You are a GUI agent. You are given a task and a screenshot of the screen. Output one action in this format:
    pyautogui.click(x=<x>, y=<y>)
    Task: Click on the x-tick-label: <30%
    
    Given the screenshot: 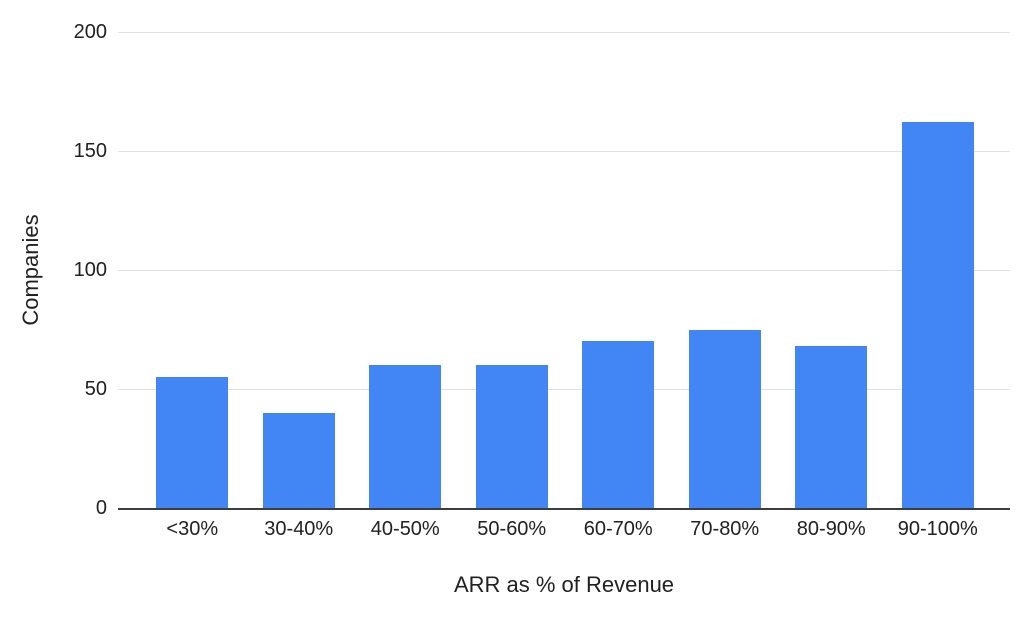 What is the action you would take?
    pyautogui.click(x=192, y=529)
    